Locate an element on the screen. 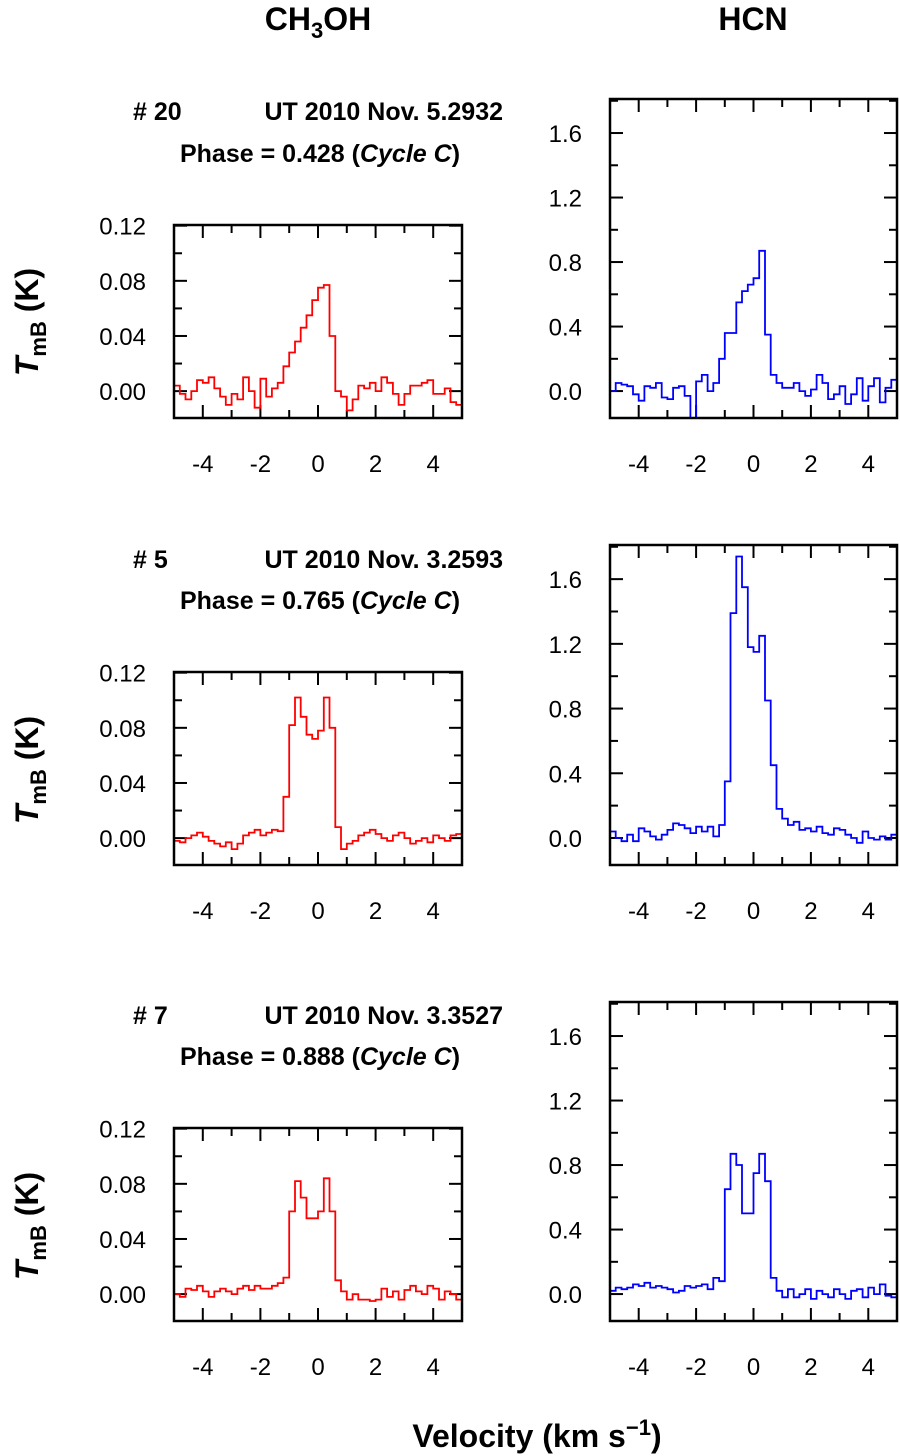 Image resolution: width=900 pixels, height=1456 pixels. panel-ch3oh-row-2: -4 -2 0 2 4 0.00 0.04 0.08 0.12 is located at coordinates (281, 793).